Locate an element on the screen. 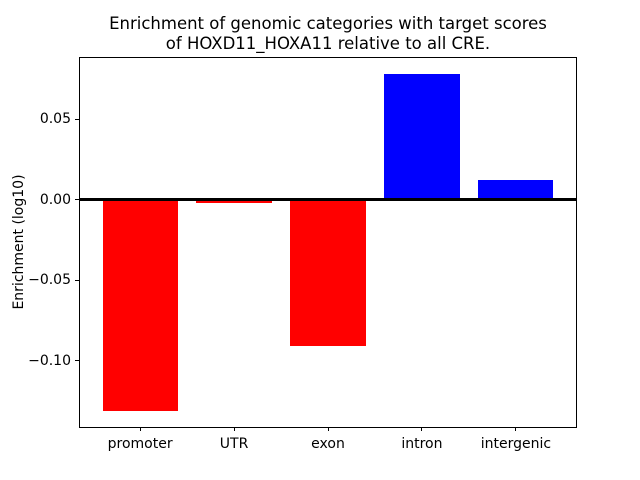 Image resolution: width=640 pixels, height=480 pixels. bar-promoter is located at coordinates (140, 305).